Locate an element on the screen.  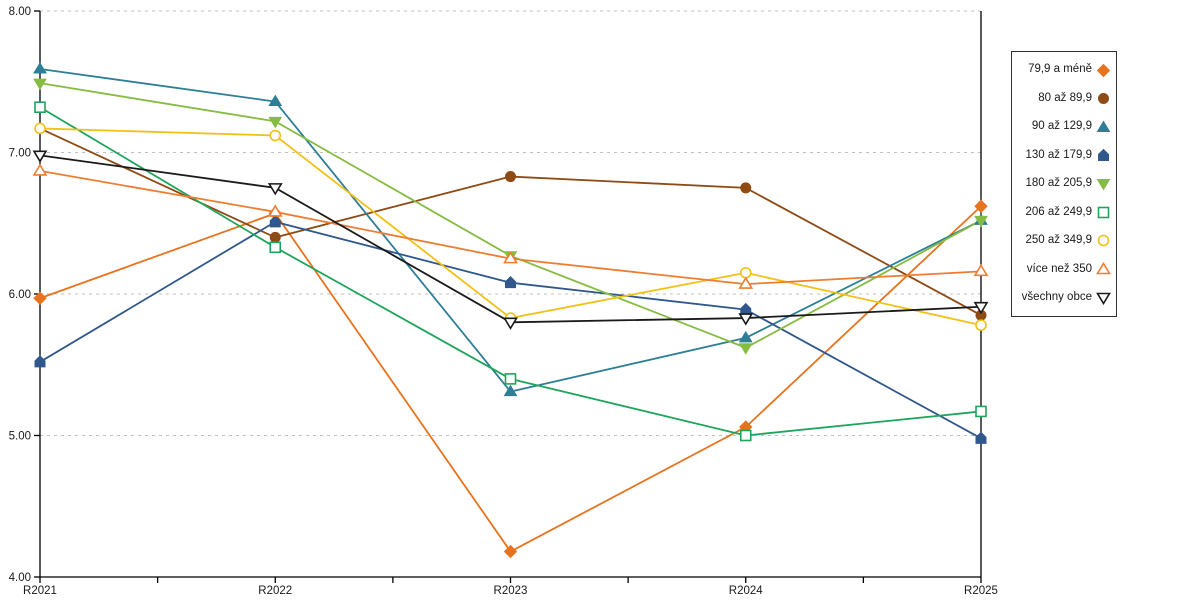
legend-label: 130 až 179,9 is located at coordinates (1058, 154).